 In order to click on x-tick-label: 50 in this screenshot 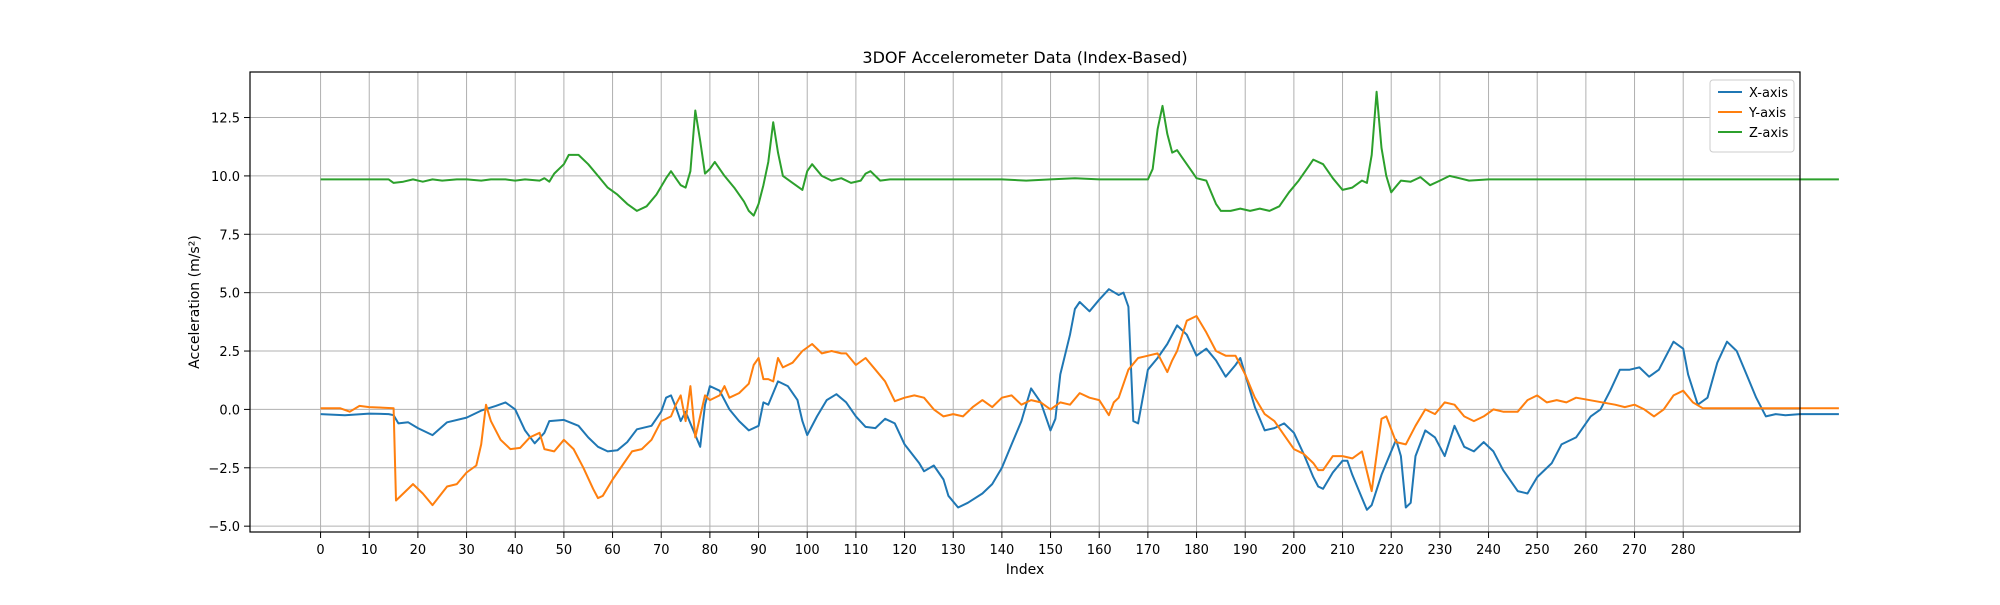, I will do `click(564, 550)`.